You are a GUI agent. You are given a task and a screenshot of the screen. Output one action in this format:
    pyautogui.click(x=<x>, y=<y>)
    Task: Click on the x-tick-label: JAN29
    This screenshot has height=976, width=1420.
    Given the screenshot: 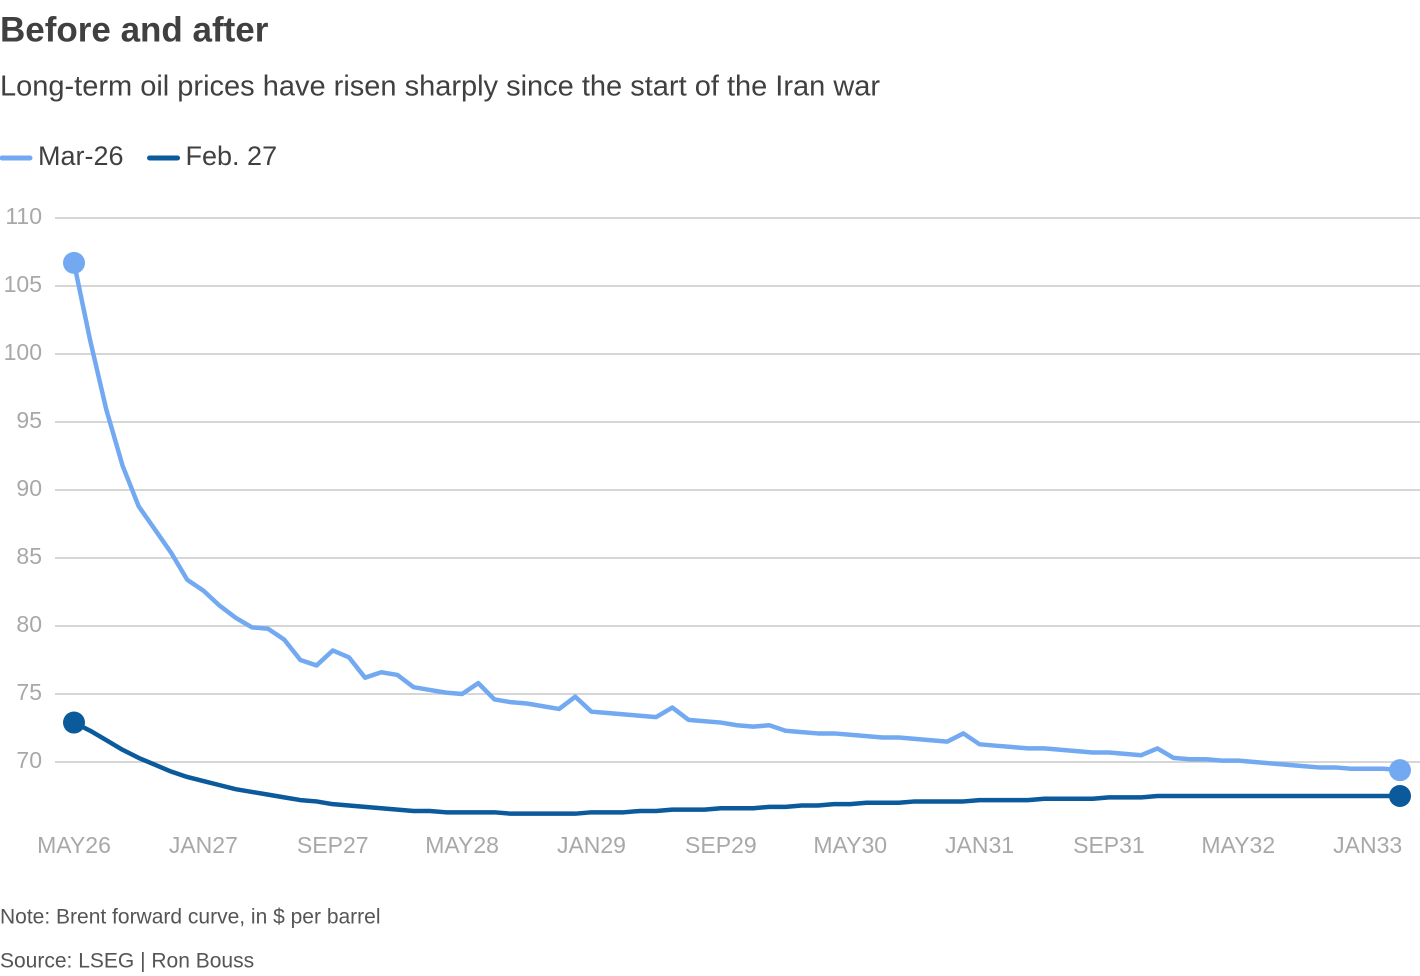 What is the action you would take?
    pyautogui.click(x=591, y=845)
    